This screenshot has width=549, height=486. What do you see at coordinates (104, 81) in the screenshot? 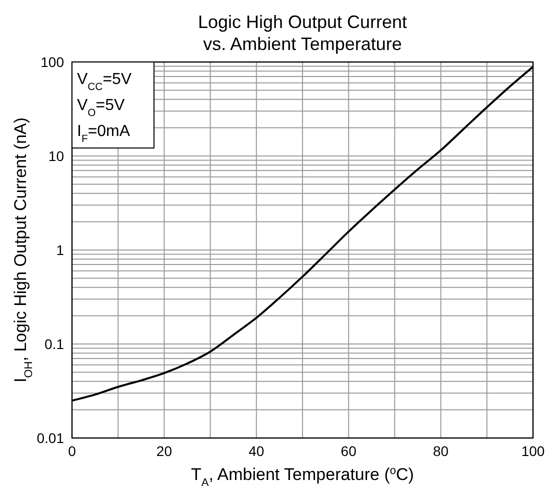
I see `annotation: V$_{CC}$=5V` at bounding box center [104, 81].